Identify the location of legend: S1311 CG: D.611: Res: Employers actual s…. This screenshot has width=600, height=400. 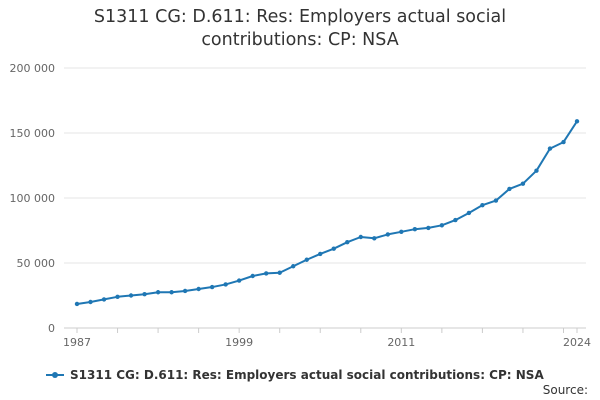
(295, 375).